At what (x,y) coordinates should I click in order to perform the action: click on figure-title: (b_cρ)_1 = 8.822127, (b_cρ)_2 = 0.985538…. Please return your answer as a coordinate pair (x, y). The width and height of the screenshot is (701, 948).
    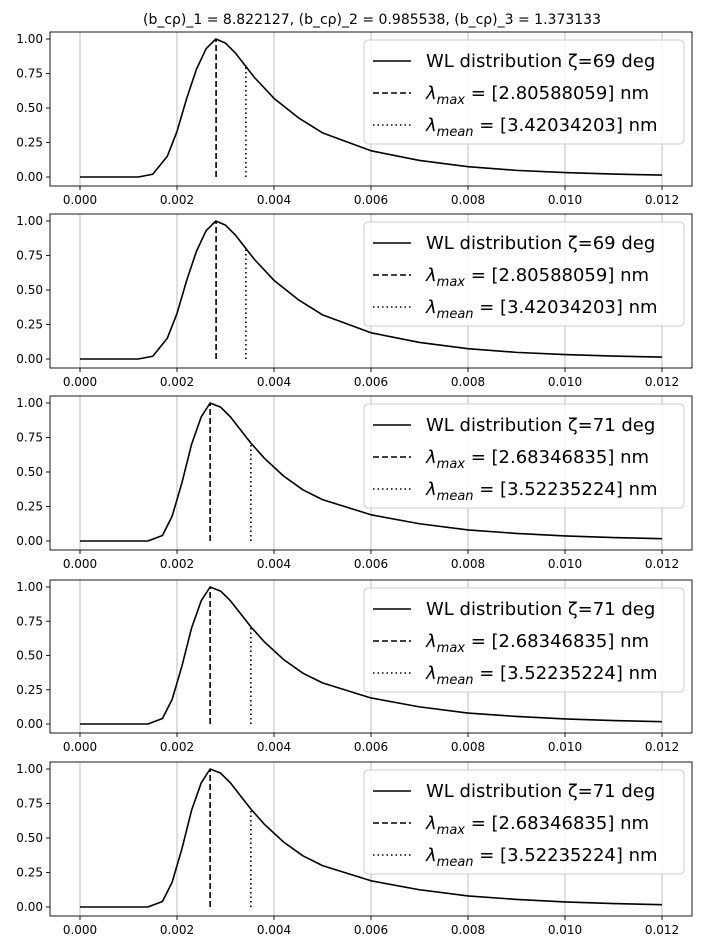
    Looking at the image, I should click on (372, 20).